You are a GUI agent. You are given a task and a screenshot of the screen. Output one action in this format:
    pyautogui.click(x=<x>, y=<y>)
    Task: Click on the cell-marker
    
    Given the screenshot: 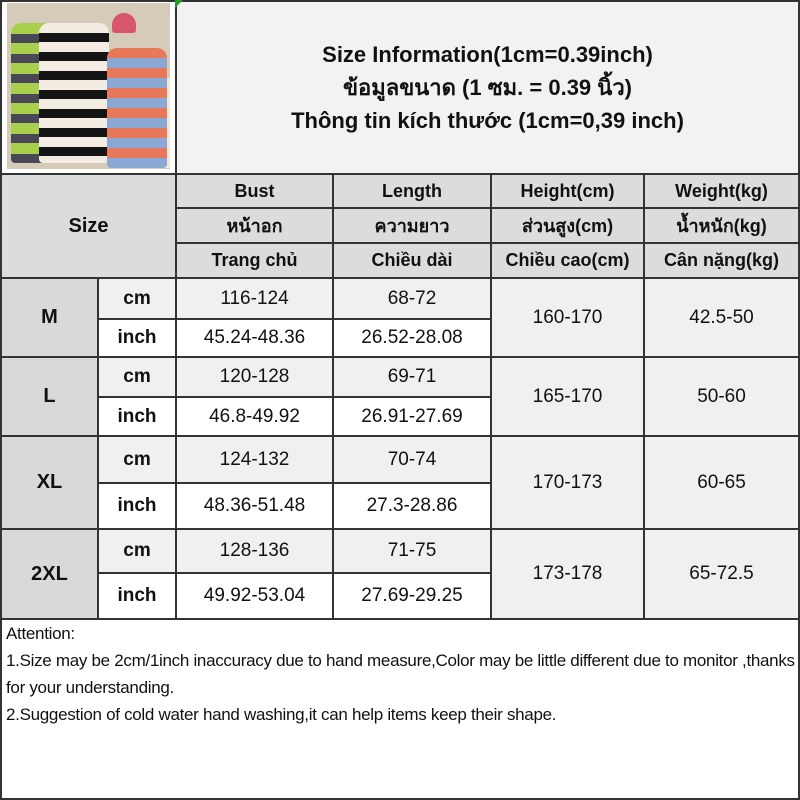 What is the action you would take?
    pyautogui.click(x=179, y=4)
    